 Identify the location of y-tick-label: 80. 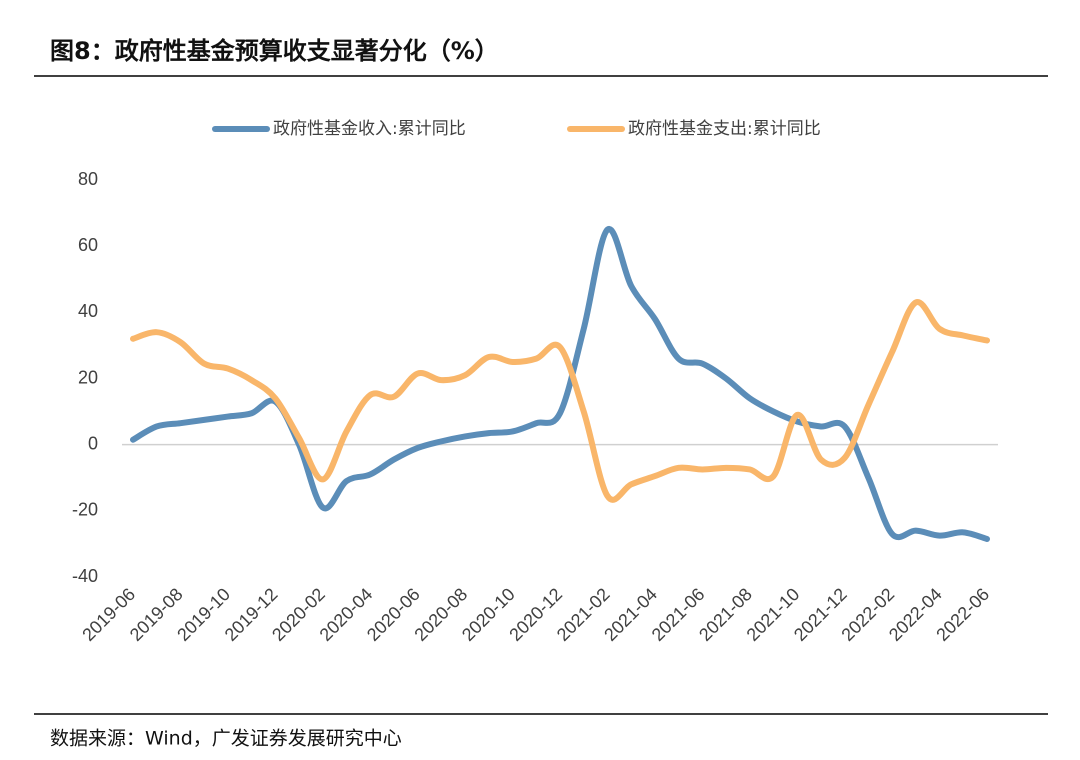
(88, 179).